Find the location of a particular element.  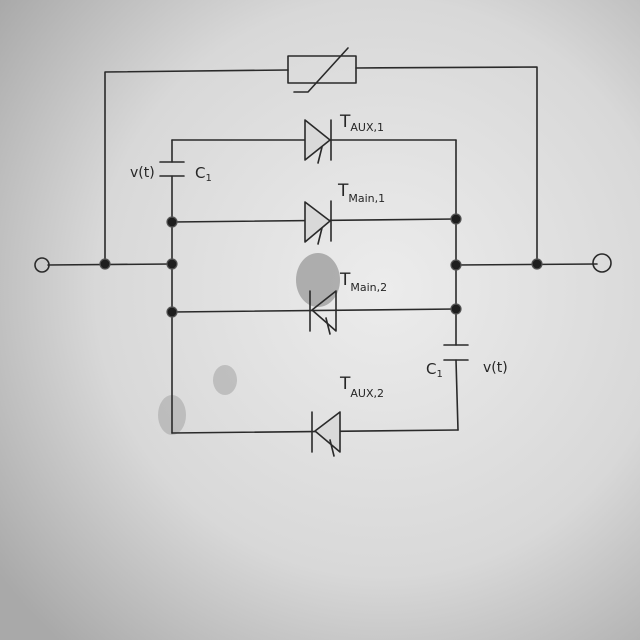

wire-varistor-right is located at coordinates (446, 165).